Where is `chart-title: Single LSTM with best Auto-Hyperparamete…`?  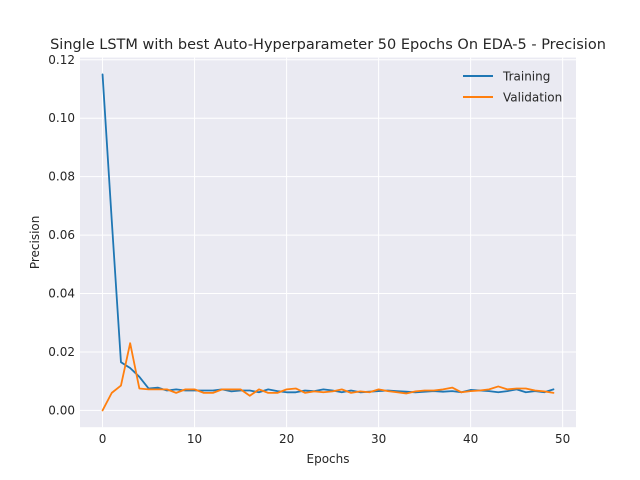
chart-title: Single LSTM with best Auto-Hyperparamete… is located at coordinates (328, 45).